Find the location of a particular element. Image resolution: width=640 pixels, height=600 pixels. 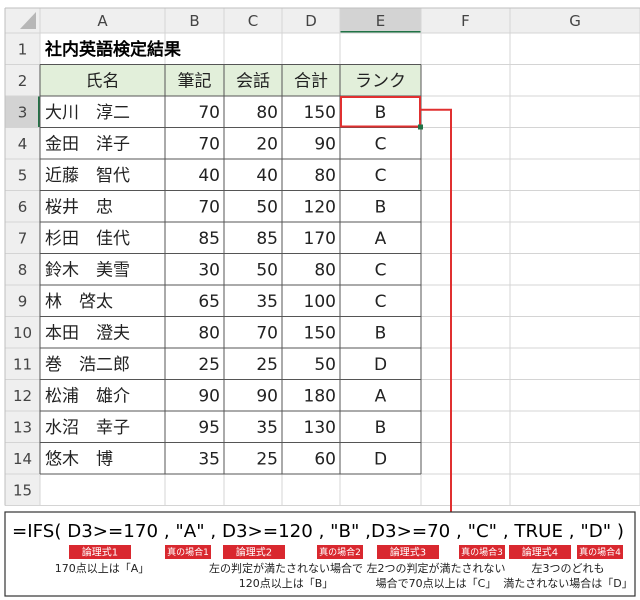

fill-handle is located at coordinates (420, 127).